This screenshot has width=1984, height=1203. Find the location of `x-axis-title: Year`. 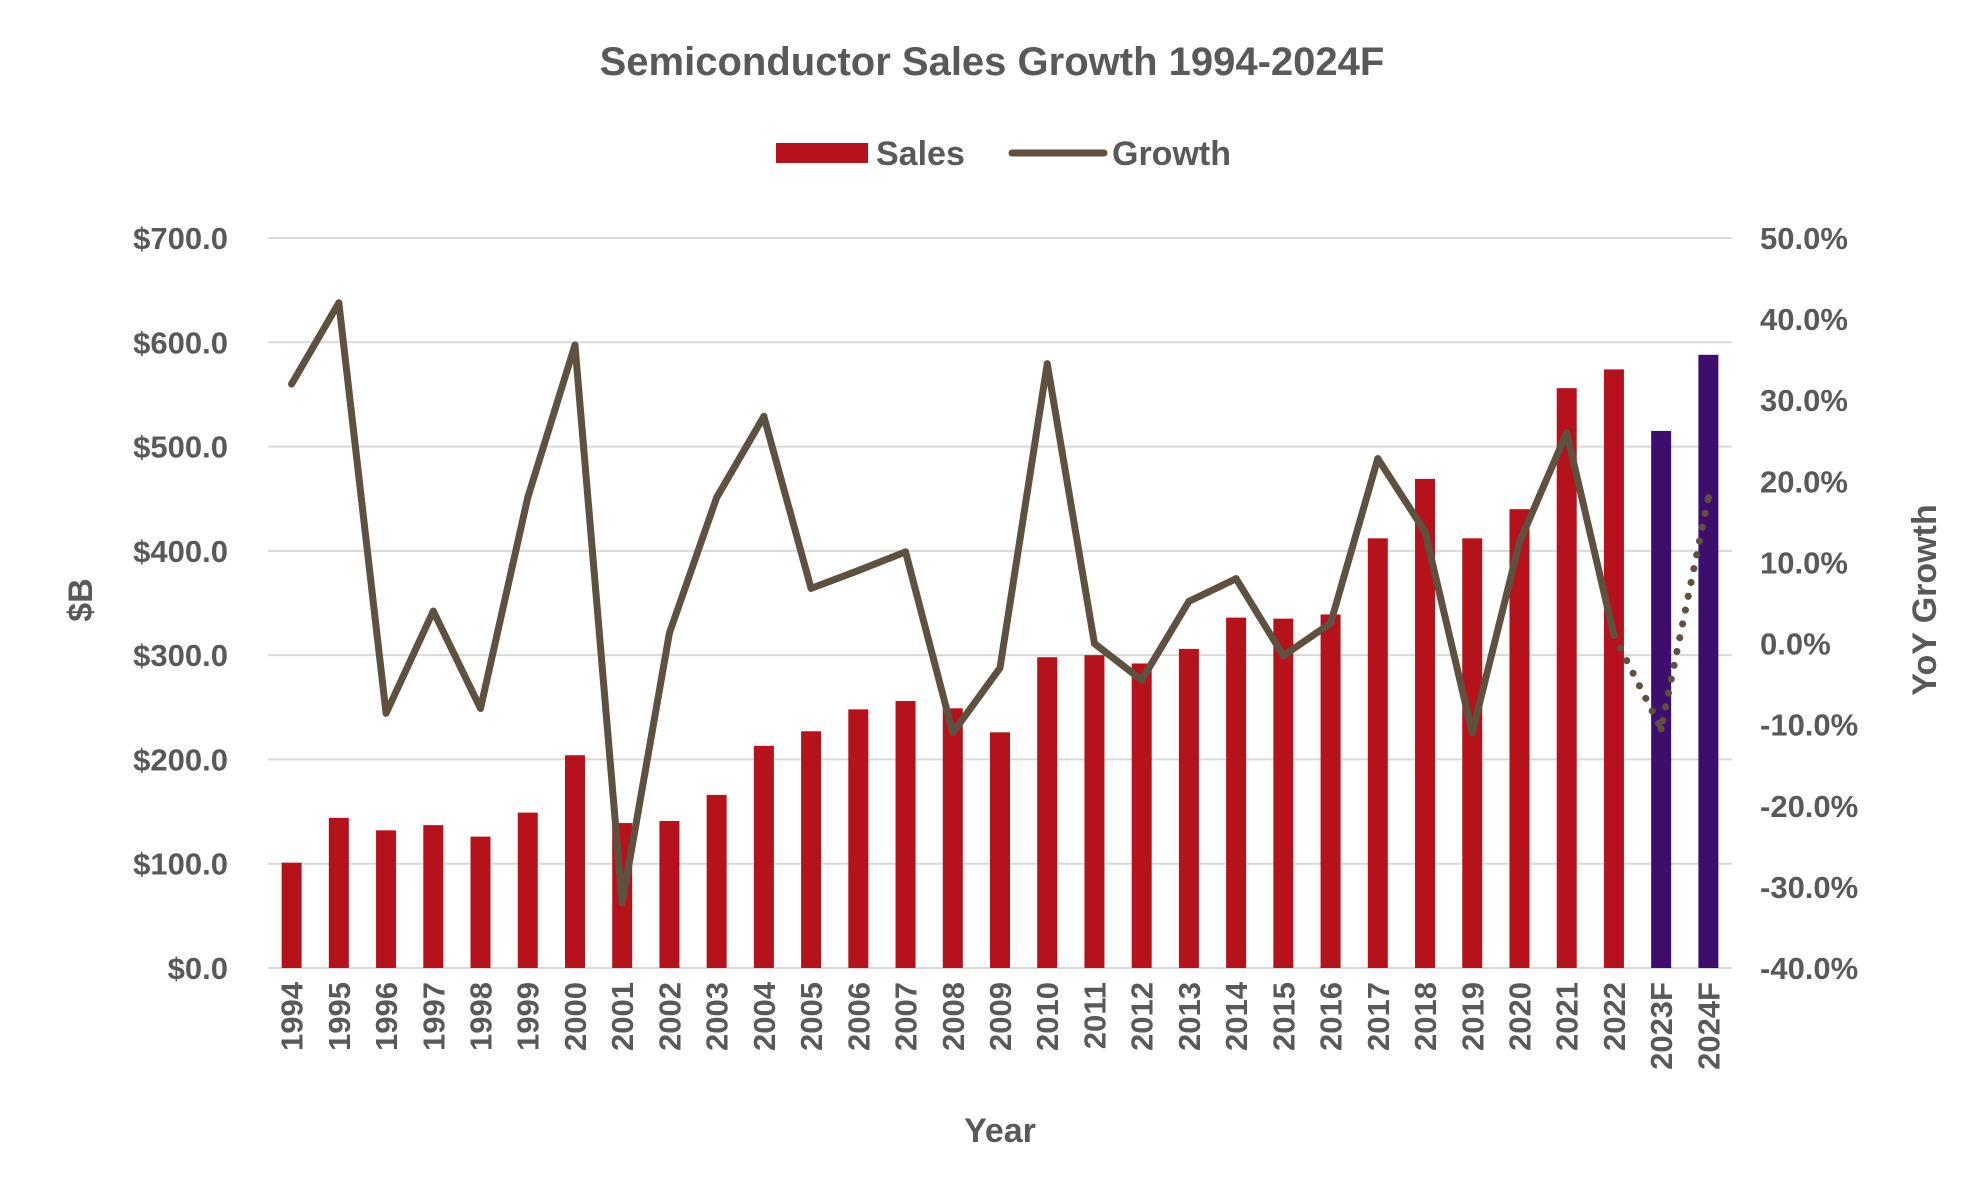

x-axis-title: Year is located at coordinates (1000, 1131).